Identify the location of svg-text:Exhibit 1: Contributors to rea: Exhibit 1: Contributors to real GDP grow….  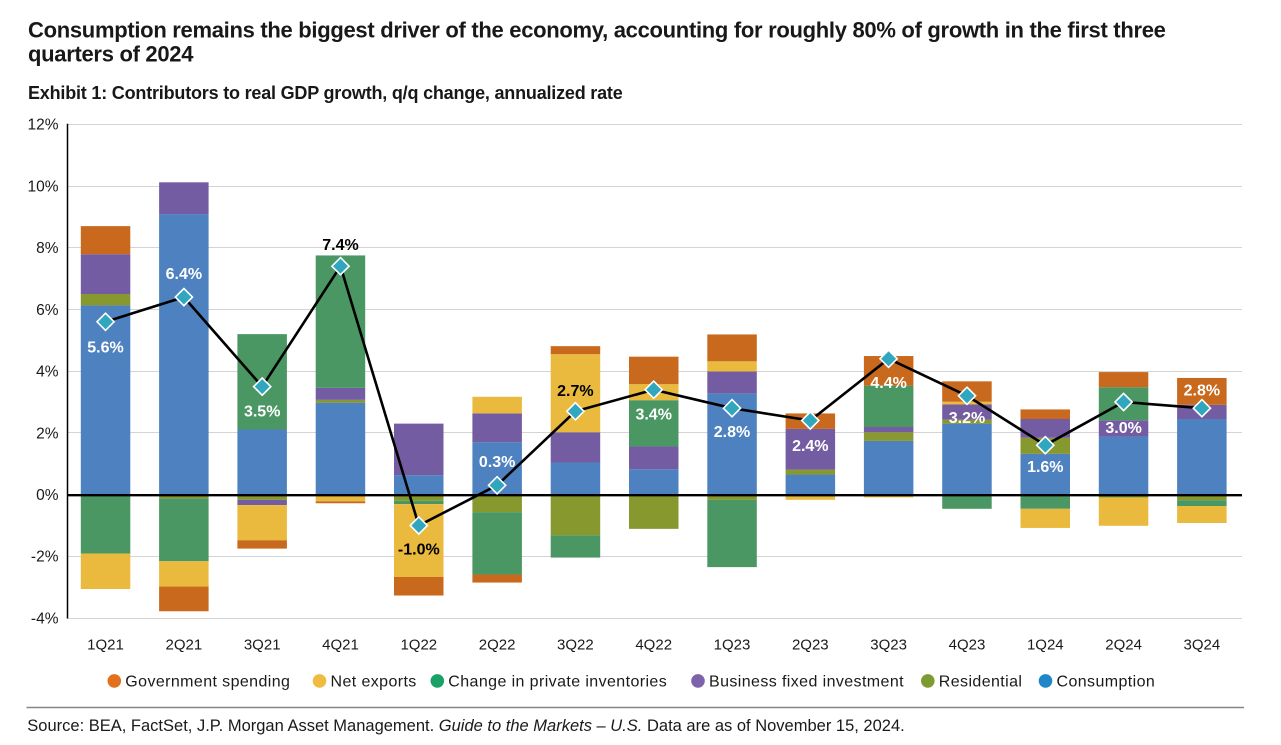
(325, 93).